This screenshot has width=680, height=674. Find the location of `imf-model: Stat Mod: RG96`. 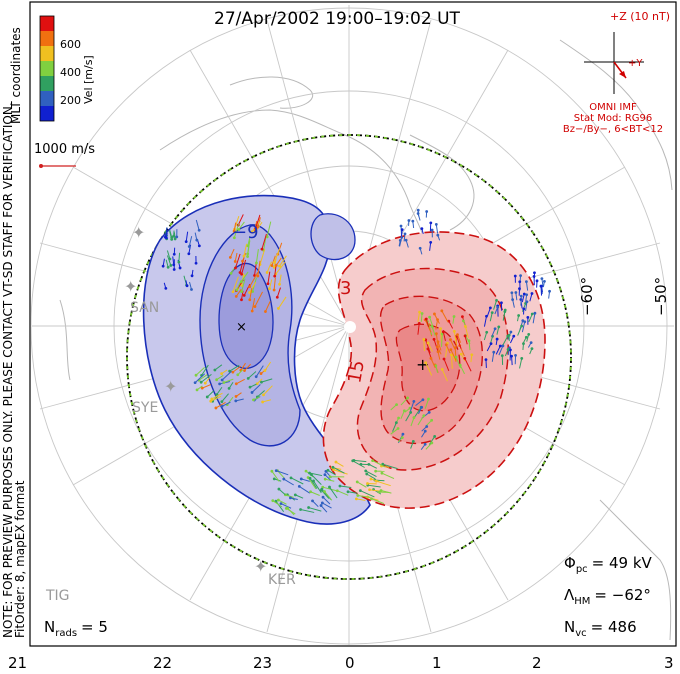

imf-model: Stat Mod: RG96 is located at coordinates (613, 118).